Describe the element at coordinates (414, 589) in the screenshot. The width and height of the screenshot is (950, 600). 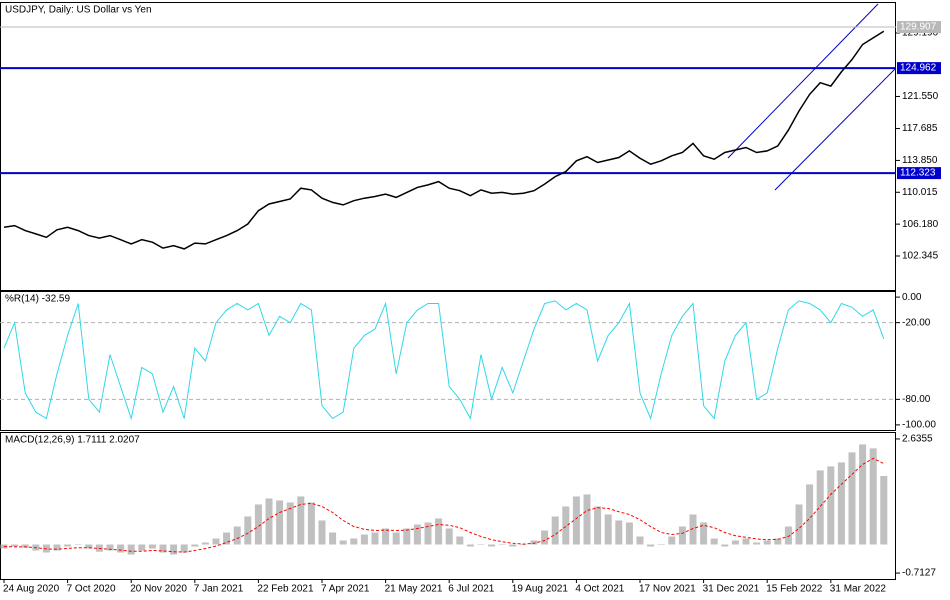
I see `x-tick-label: 21 May 2021` at that location.